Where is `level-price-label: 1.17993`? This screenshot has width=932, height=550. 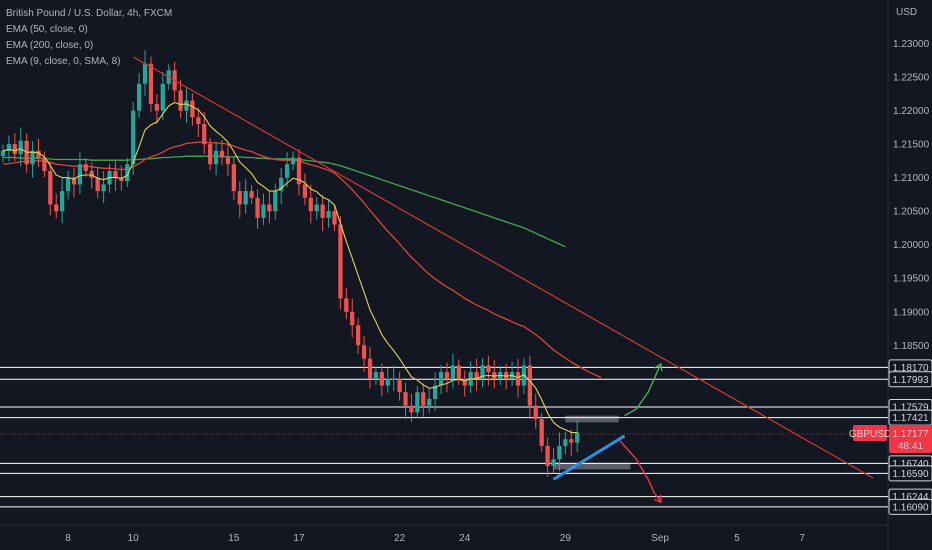
level-price-label: 1.17993 is located at coordinates (910, 380).